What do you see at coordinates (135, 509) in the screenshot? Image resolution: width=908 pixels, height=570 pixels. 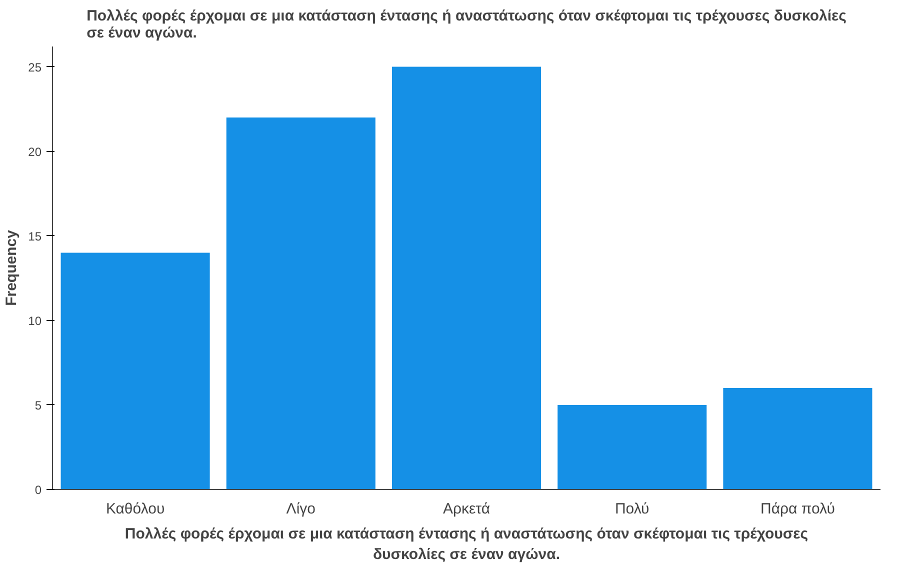 I see `x-tick-label: Καθόλου` at bounding box center [135, 509].